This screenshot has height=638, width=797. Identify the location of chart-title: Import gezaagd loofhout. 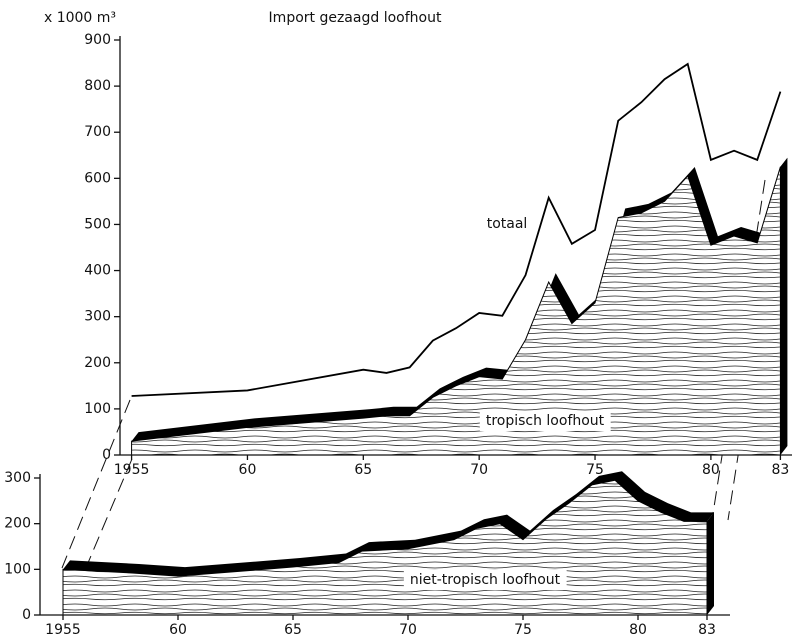
(355, 18).